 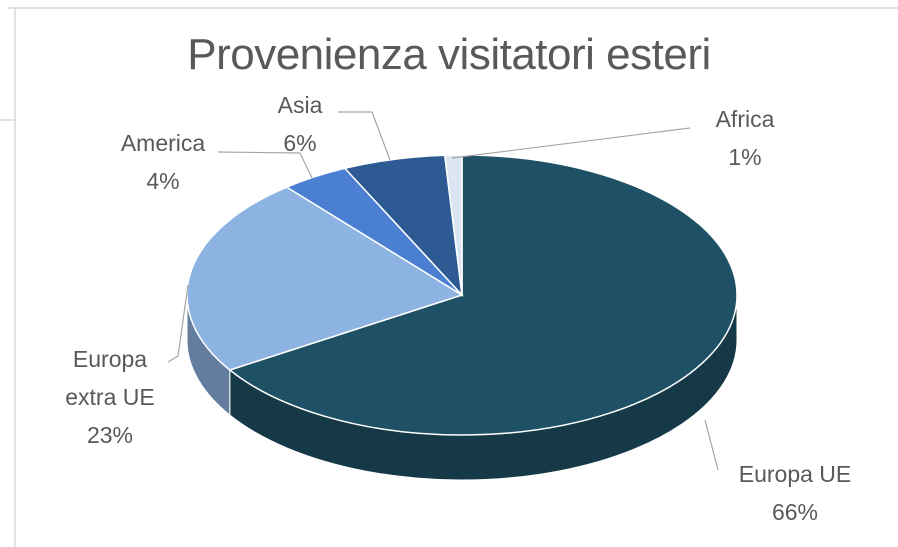 What do you see at coordinates (163, 181) in the screenshot?
I see `value-label: 4%` at bounding box center [163, 181].